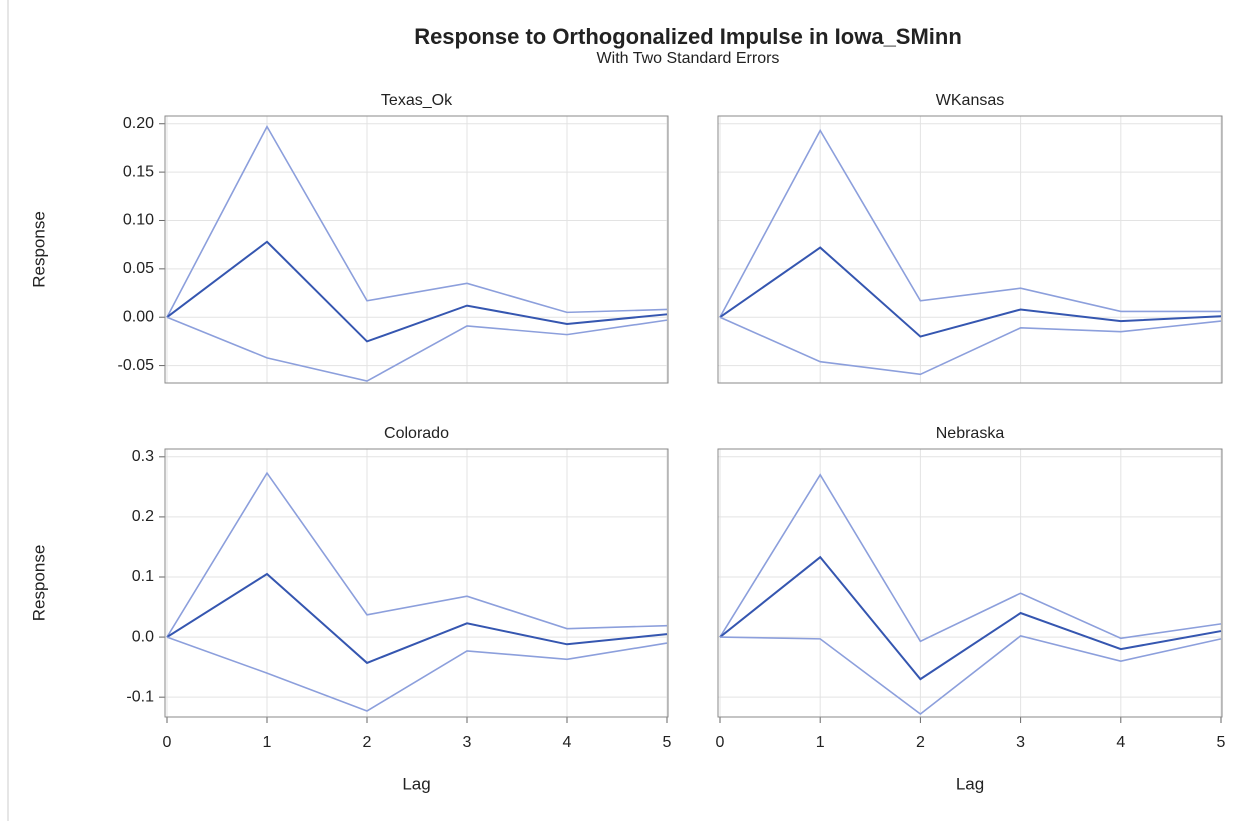 This screenshot has height=821, width=1251. I want to click on y-tick-label: 0.0, so click(143, 636).